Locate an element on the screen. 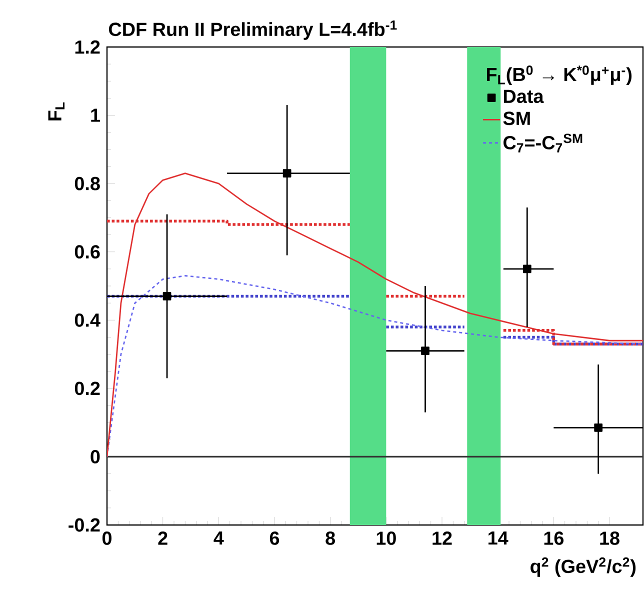  x-tick-label: 8 is located at coordinates (331, 538).